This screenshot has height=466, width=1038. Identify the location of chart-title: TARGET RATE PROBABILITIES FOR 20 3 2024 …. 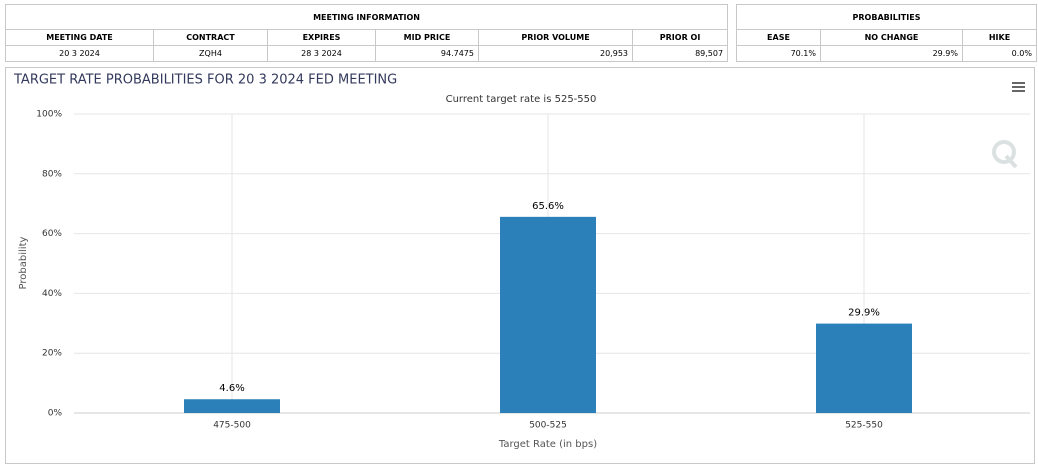
(205, 80).